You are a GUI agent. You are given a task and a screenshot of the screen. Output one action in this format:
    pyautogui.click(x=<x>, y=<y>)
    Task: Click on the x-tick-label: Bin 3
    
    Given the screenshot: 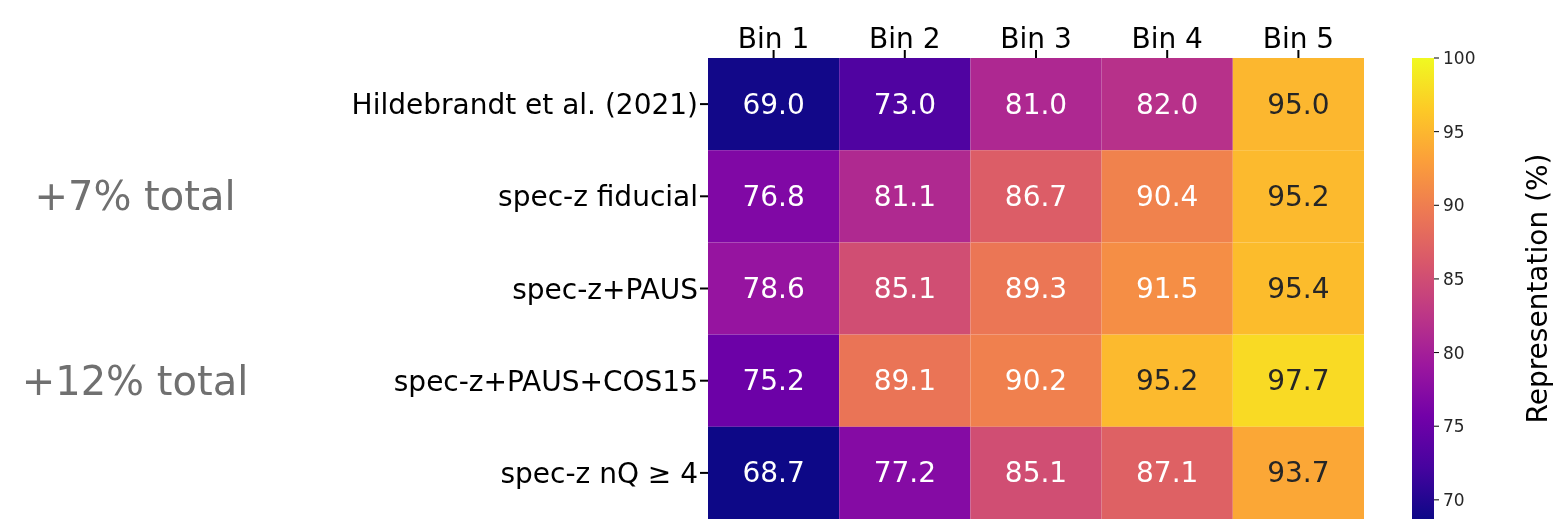 What is the action you would take?
    pyautogui.click(x=1036, y=38)
    